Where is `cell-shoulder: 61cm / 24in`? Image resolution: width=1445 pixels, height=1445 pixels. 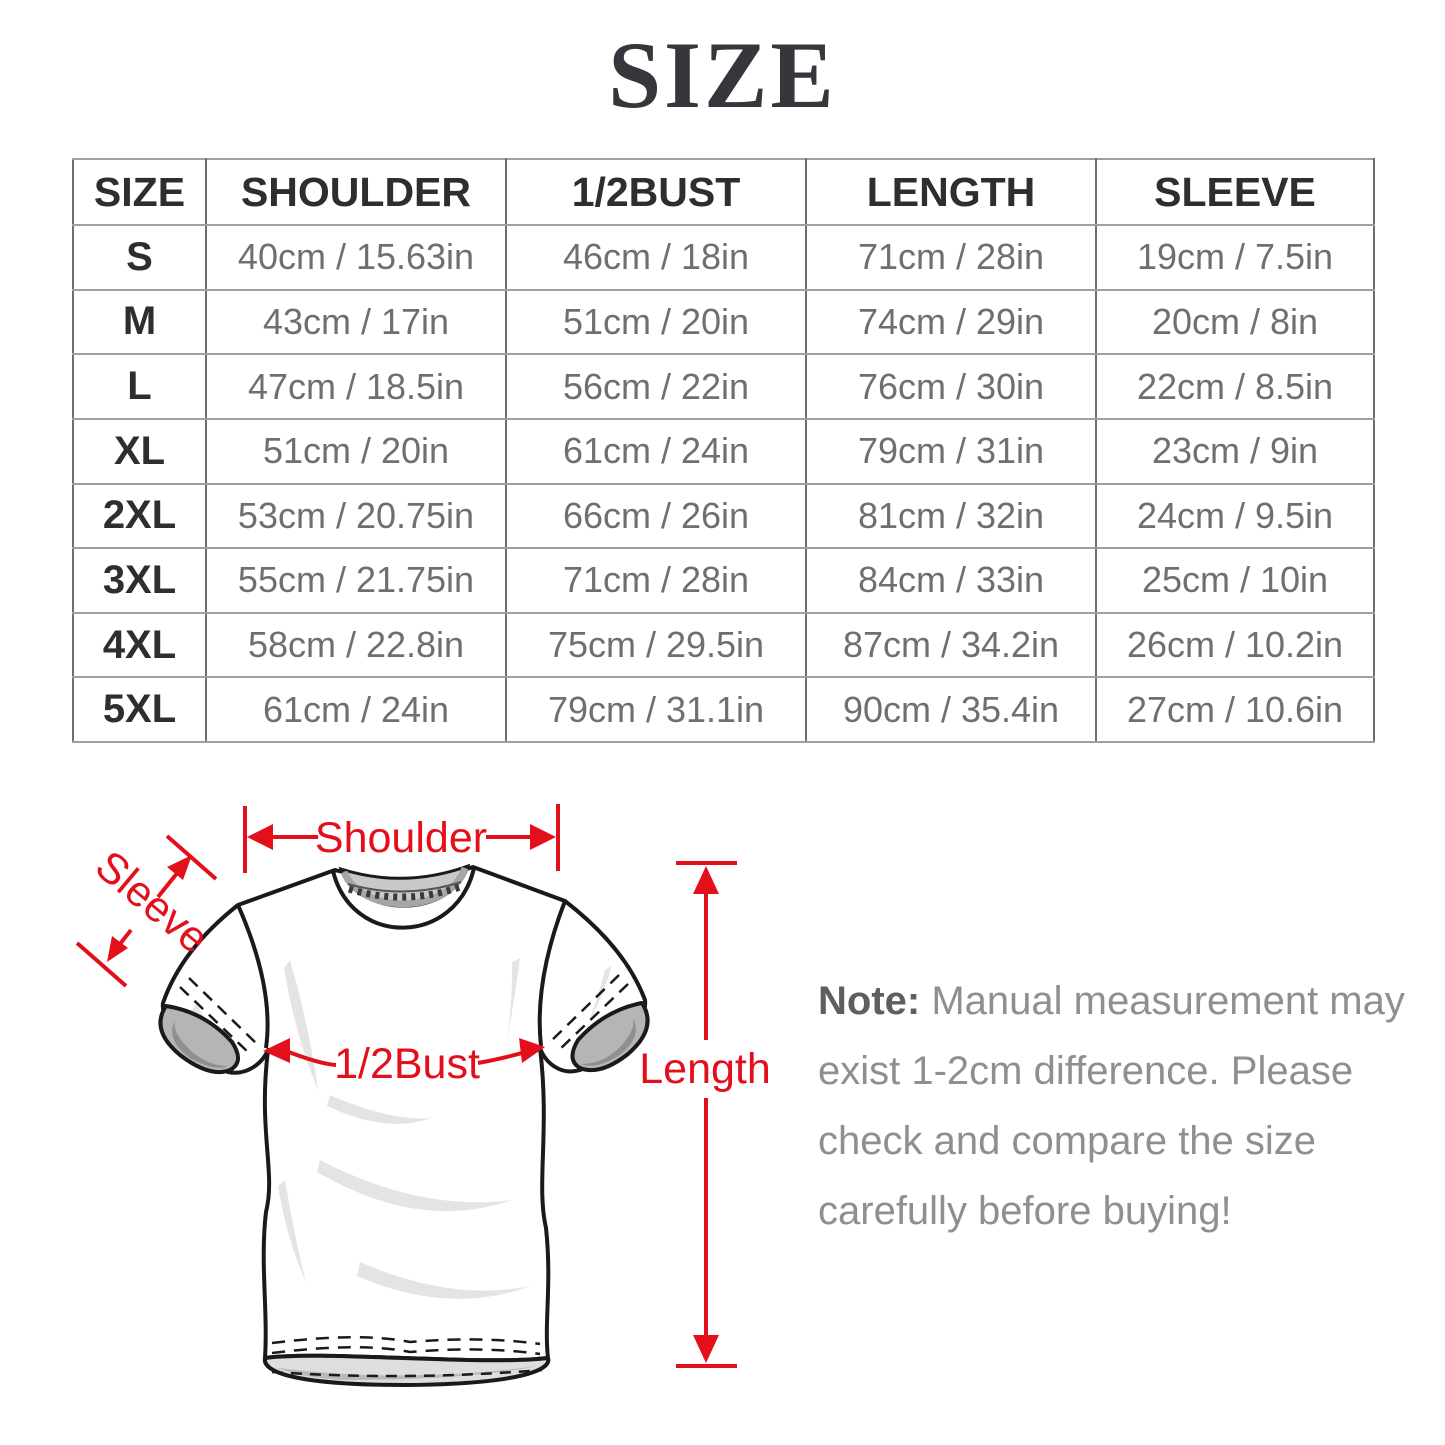 cell-shoulder: 61cm / 24in is located at coordinates (356, 709).